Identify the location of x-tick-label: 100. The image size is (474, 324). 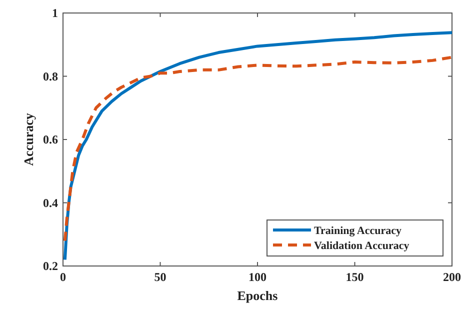
(257, 277).